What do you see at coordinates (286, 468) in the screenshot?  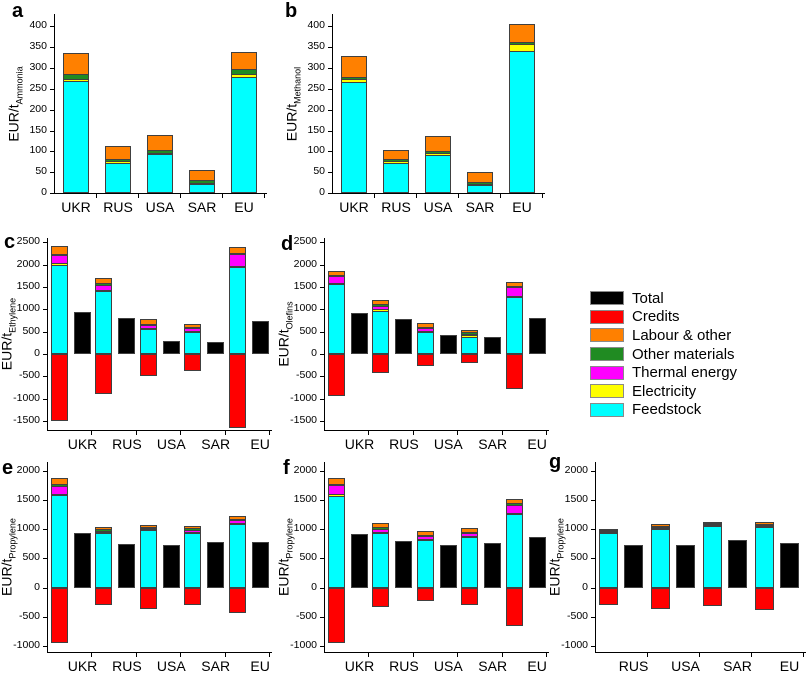 I see `panel-label-f: f` at bounding box center [286, 468].